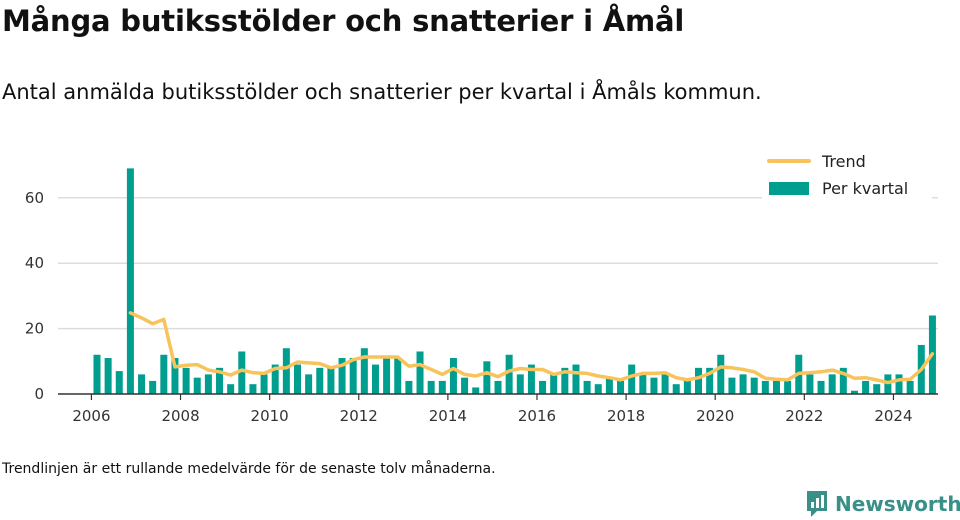 This screenshot has height=520, width=960. Describe the element at coordinates (220, 380) in the screenshot. I see `bar-2008-Q4` at that location.